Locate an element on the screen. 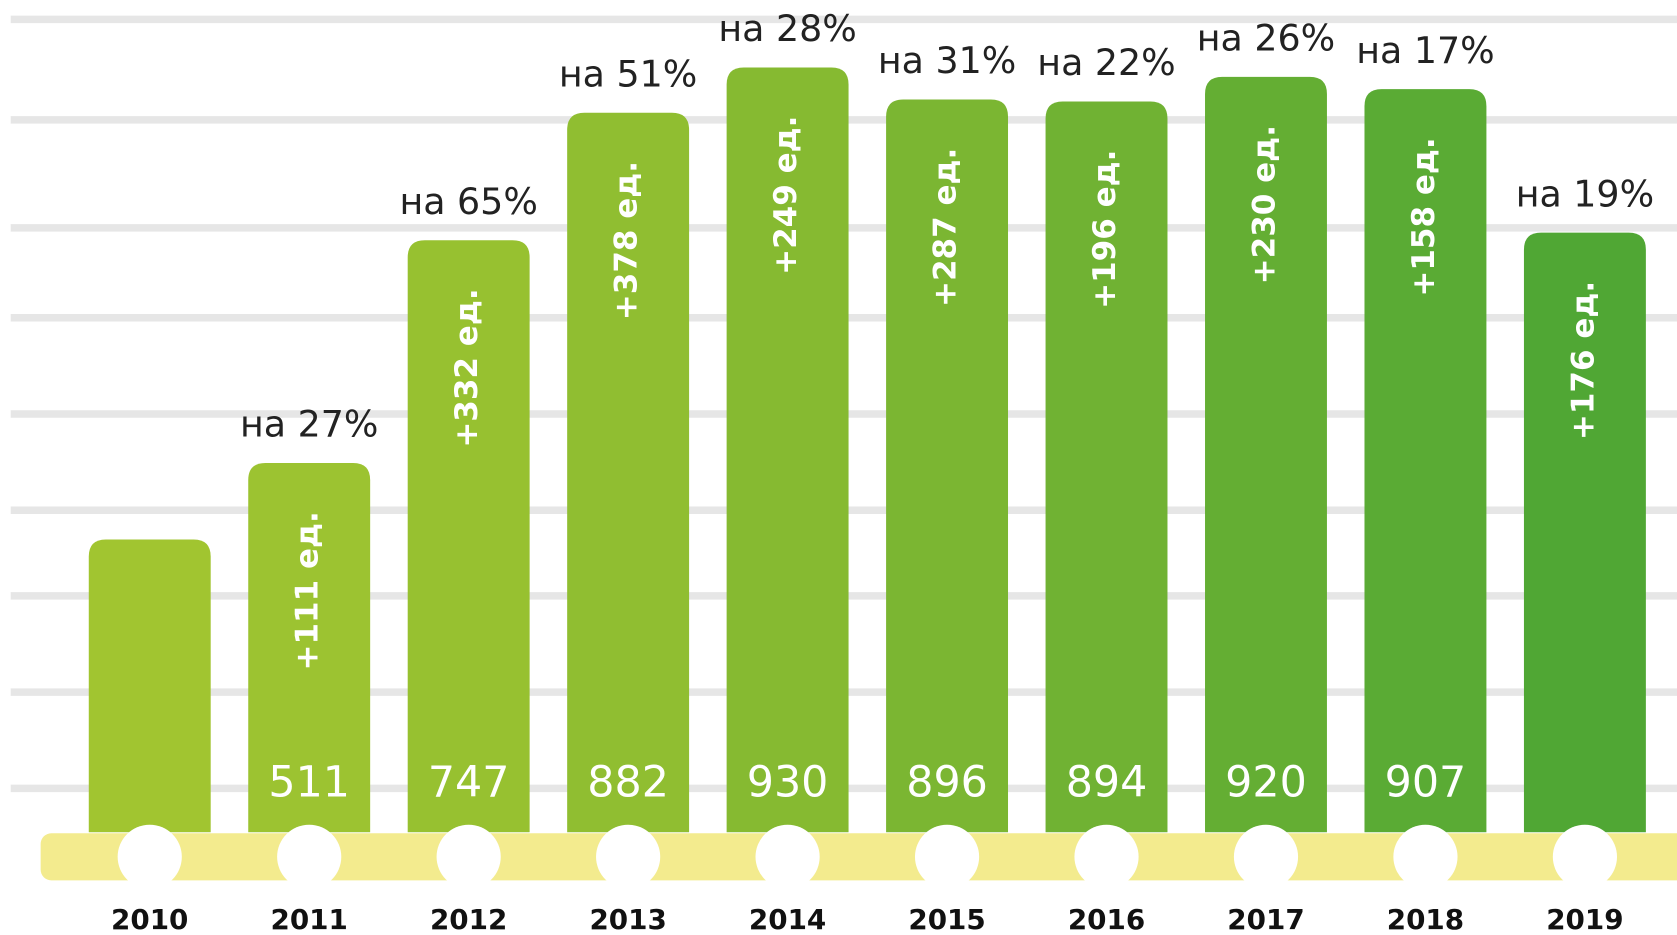  value-label: 511 is located at coordinates (309, 783).